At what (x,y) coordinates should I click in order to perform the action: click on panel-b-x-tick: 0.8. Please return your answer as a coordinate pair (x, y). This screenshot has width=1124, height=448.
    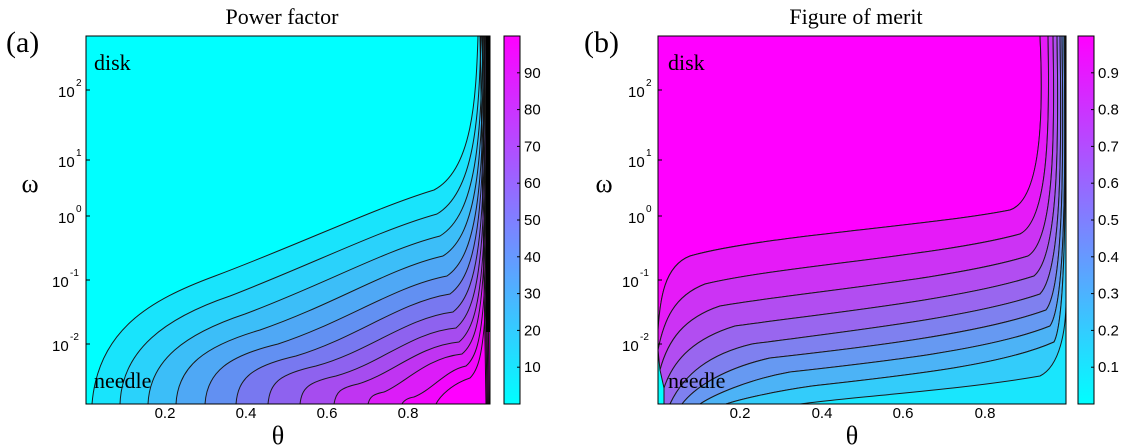
    Looking at the image, I should click on (985, 413).